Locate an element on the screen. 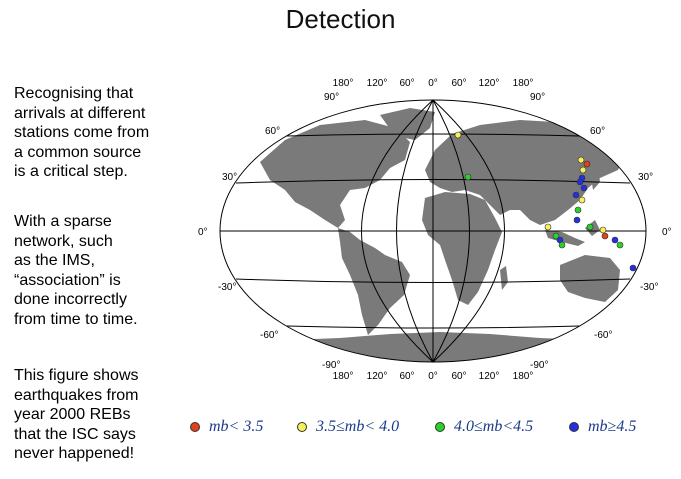  legend-item: mb< 3.5 is located at coordinates (226, 427).